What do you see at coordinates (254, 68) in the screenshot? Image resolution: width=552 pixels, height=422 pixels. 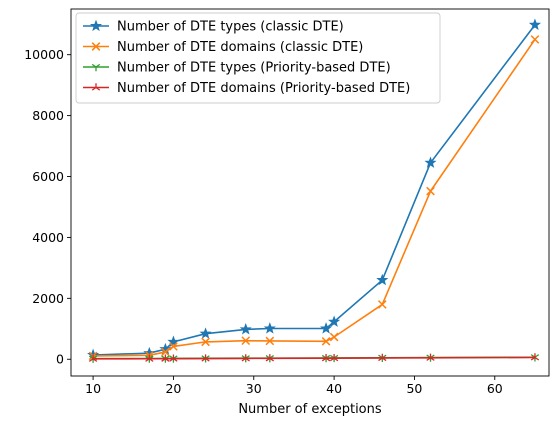 I see `legend-label: Number of DTE types (Priority-based DTE)` at bounding box center [254, 68].